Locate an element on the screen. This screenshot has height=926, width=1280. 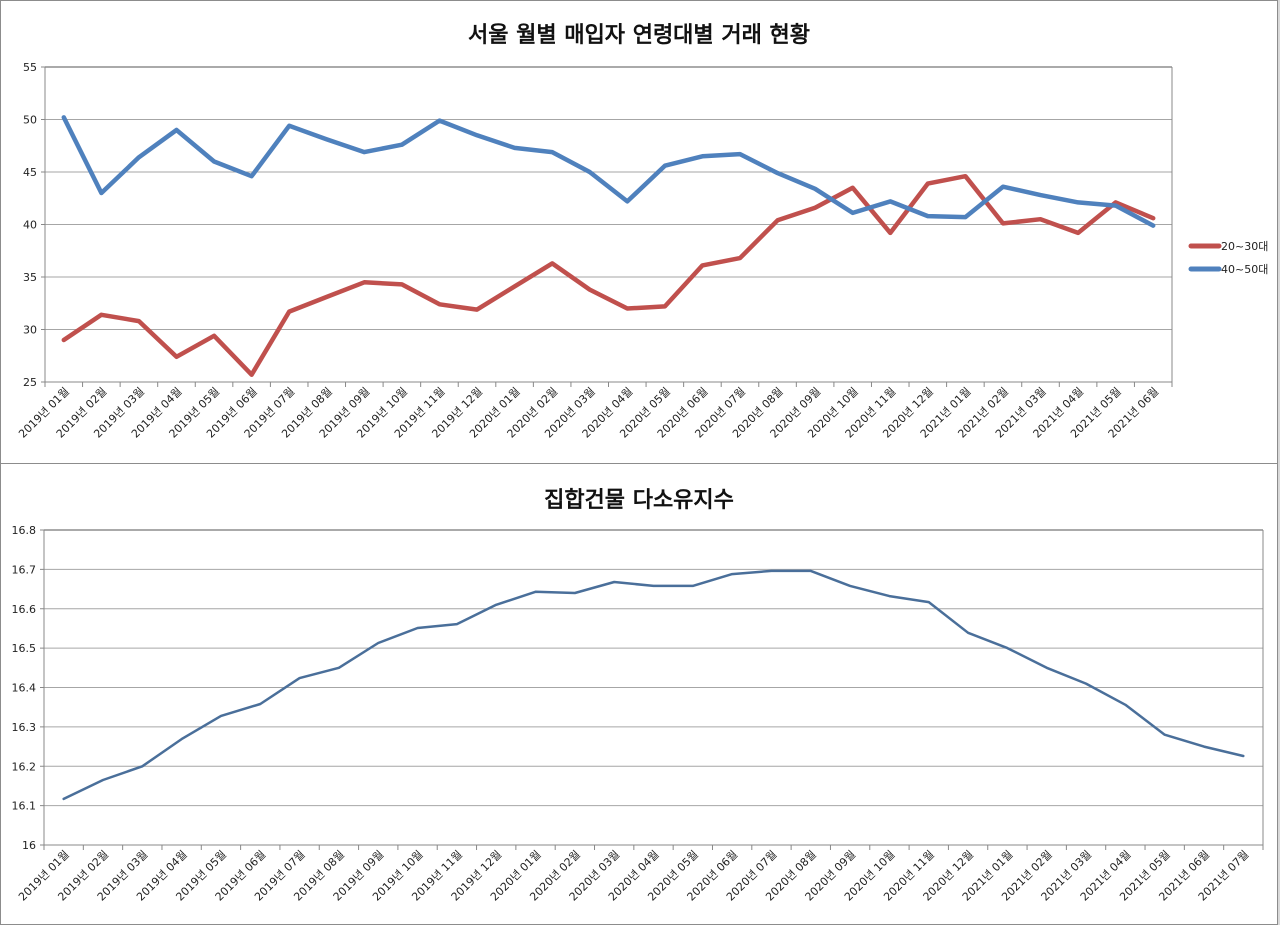
y-tick-label: 16.2 is located at coordinates (24, 766).